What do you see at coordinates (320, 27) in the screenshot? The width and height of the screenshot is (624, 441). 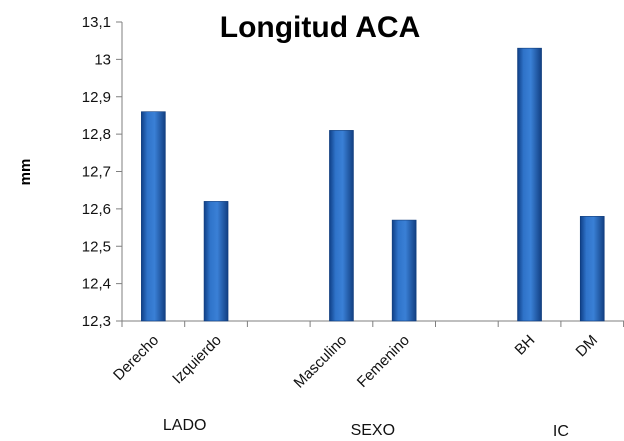 I see `chart-title: Longitud ACA` at bounding box center [320, 27].